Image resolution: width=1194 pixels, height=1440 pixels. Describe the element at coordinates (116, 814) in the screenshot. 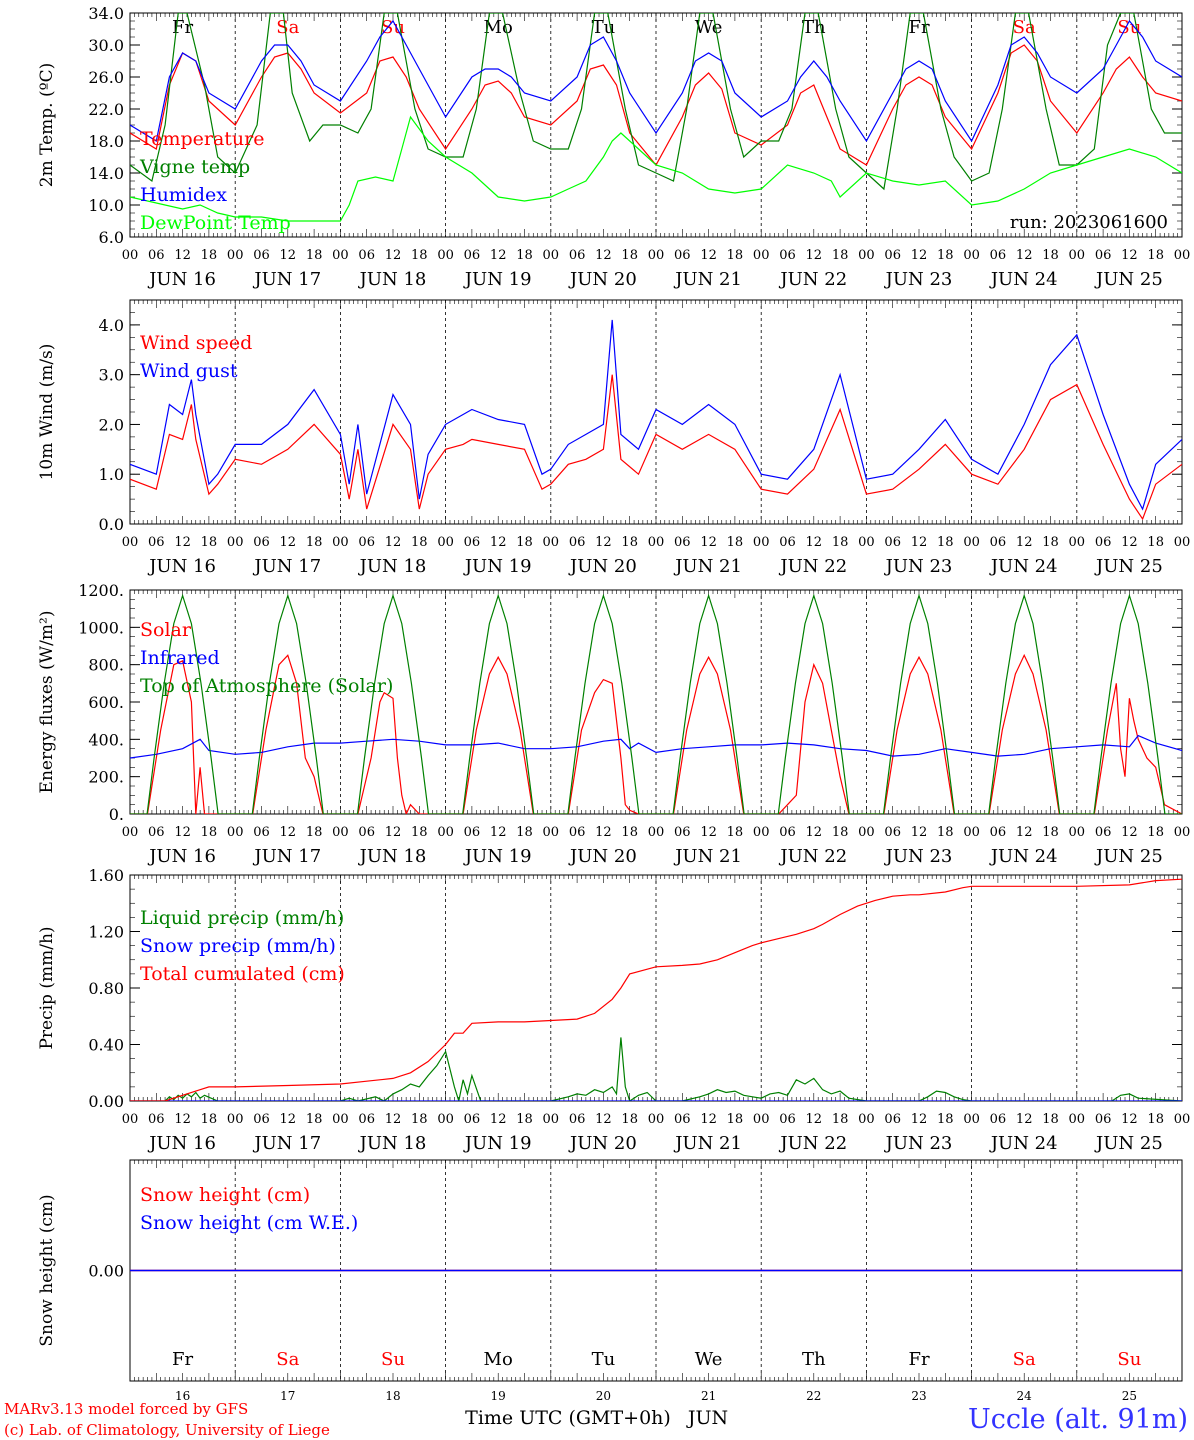

I see `y-tick-label: 0.` at that location.